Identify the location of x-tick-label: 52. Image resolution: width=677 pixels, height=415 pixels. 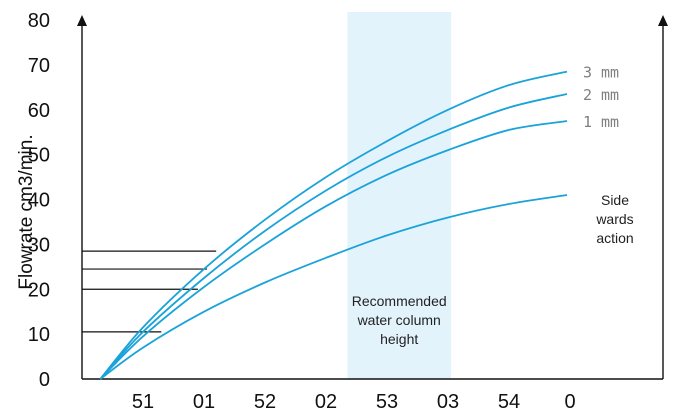
(265, 402).